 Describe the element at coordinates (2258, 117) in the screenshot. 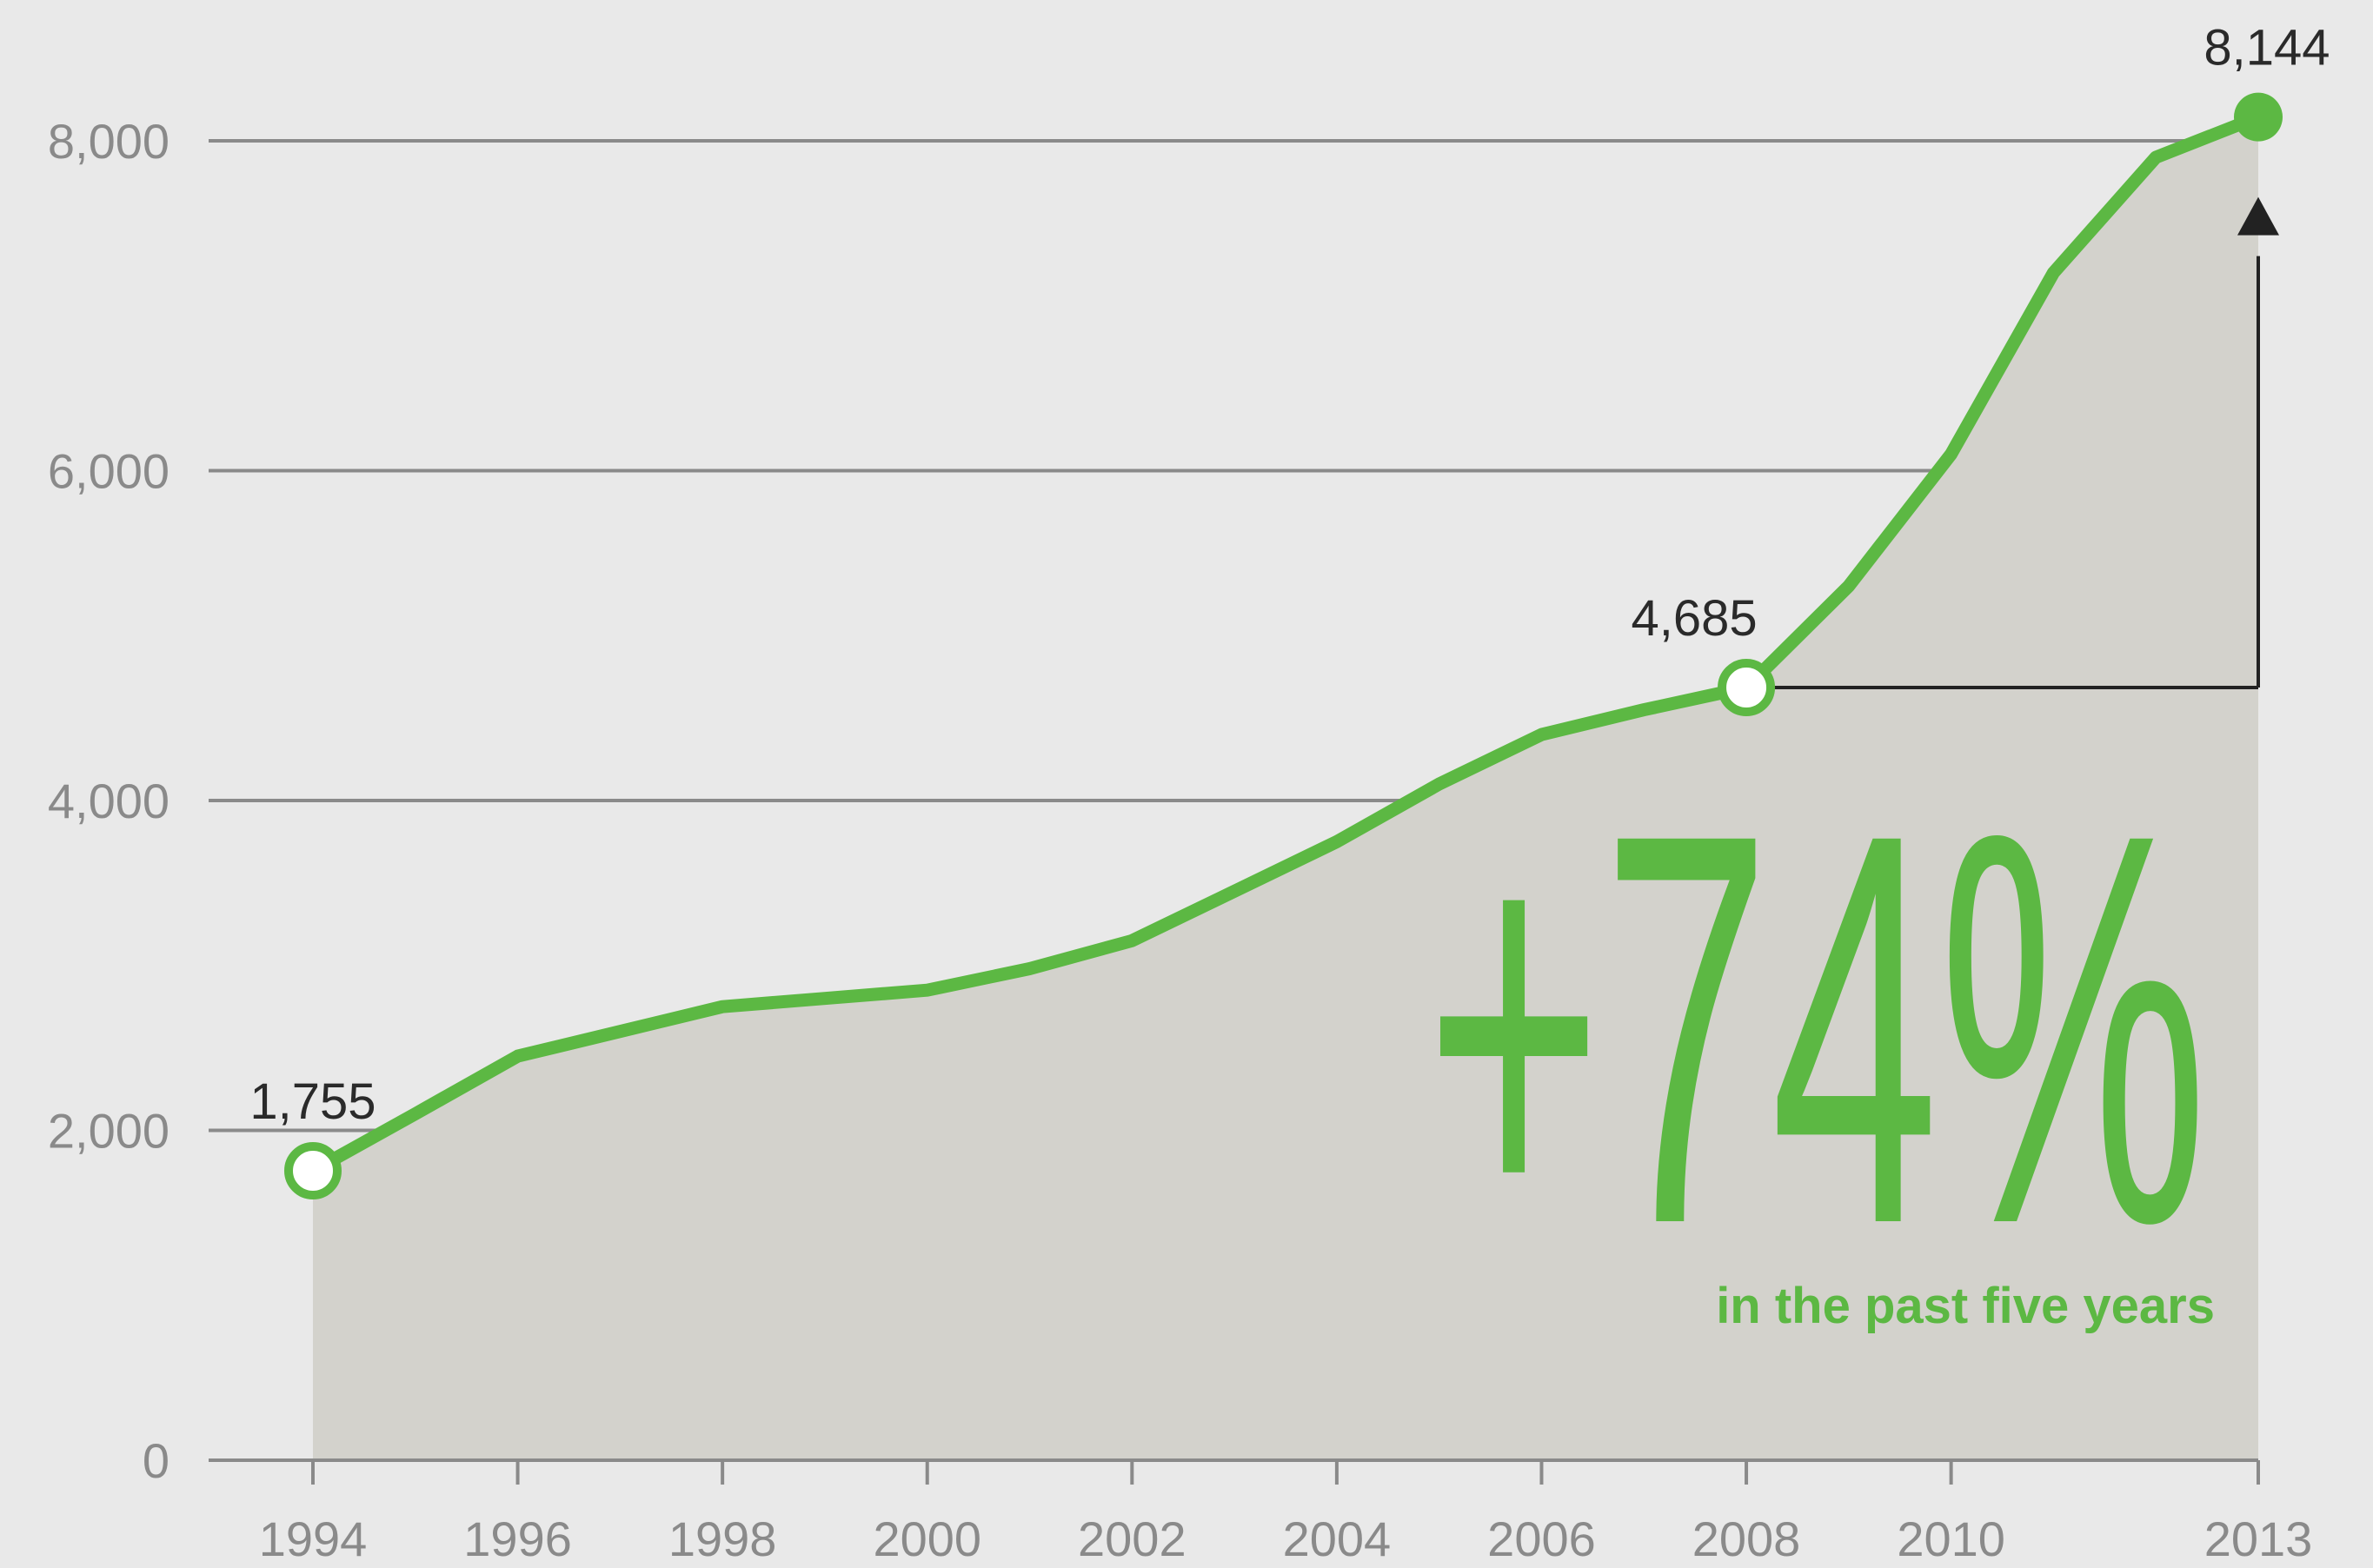

I see `marker-filled-circle` at that location.